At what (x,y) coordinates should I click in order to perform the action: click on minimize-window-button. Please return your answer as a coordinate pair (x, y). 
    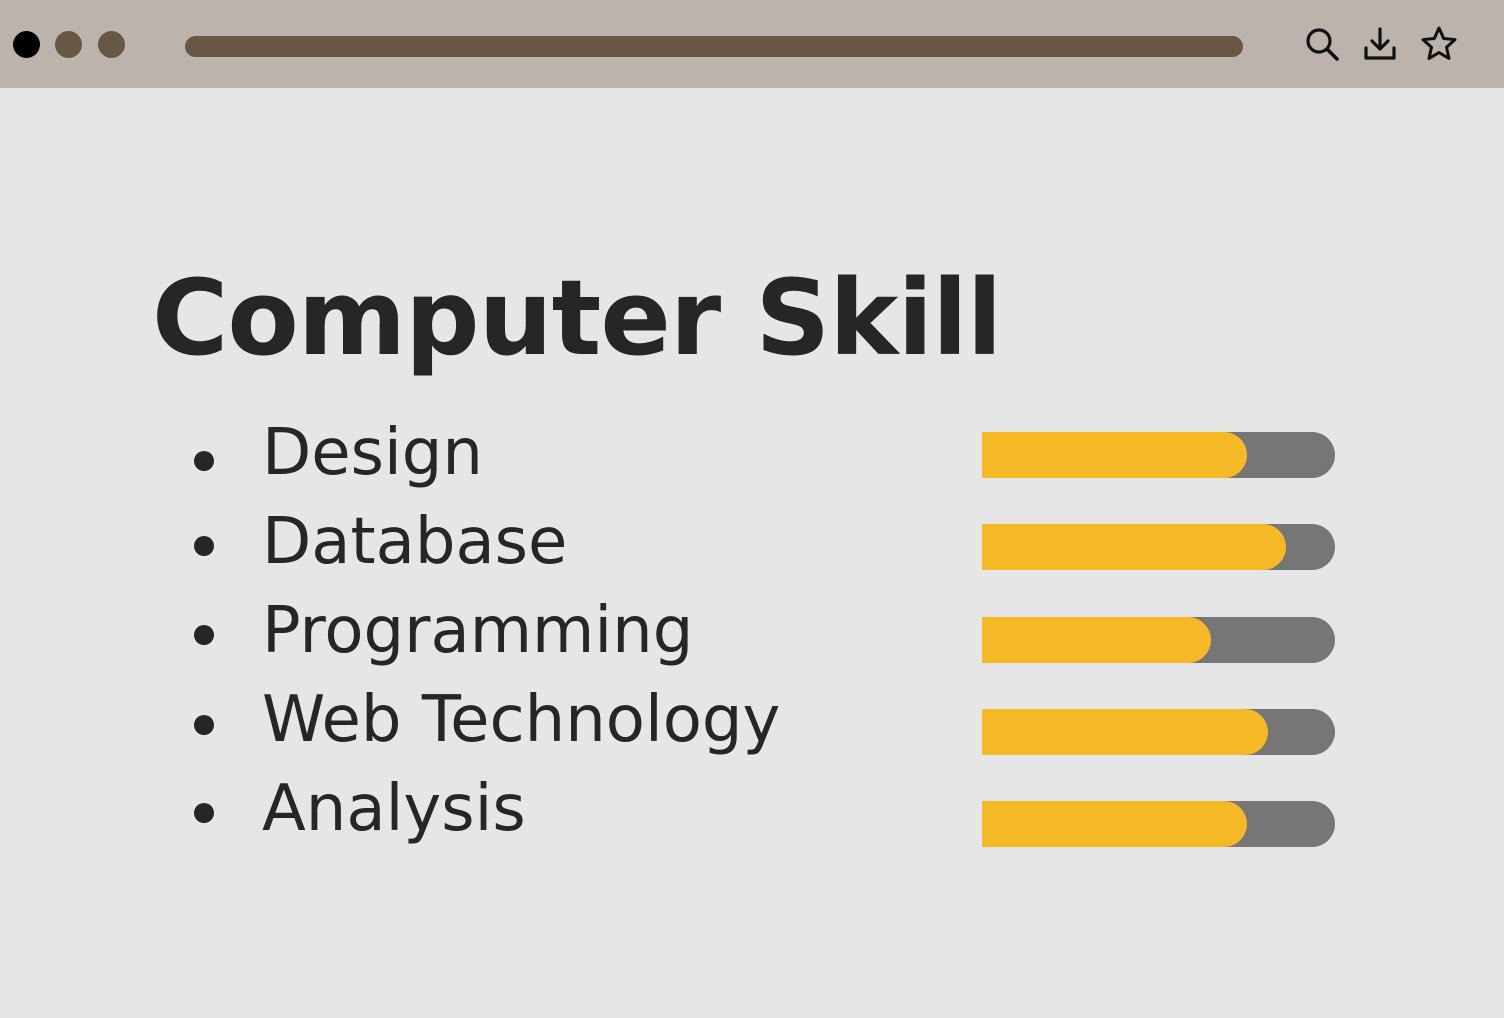
    Looking at the image, I should click on (68, 44).